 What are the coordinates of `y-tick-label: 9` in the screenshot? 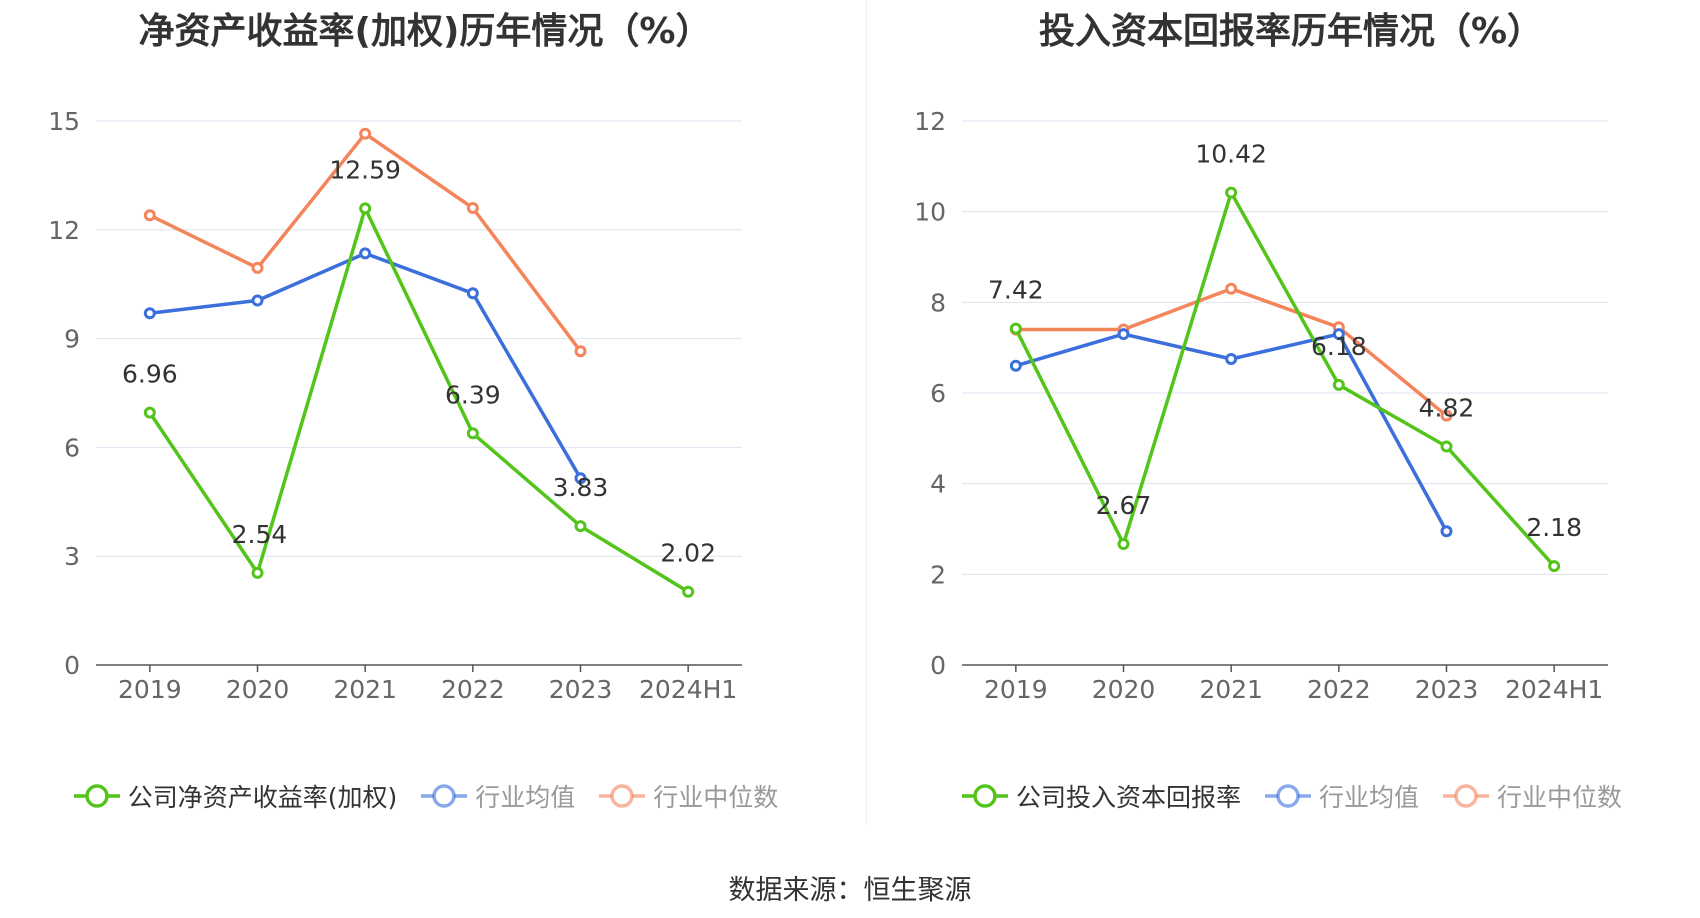 It's located at (72, 339).